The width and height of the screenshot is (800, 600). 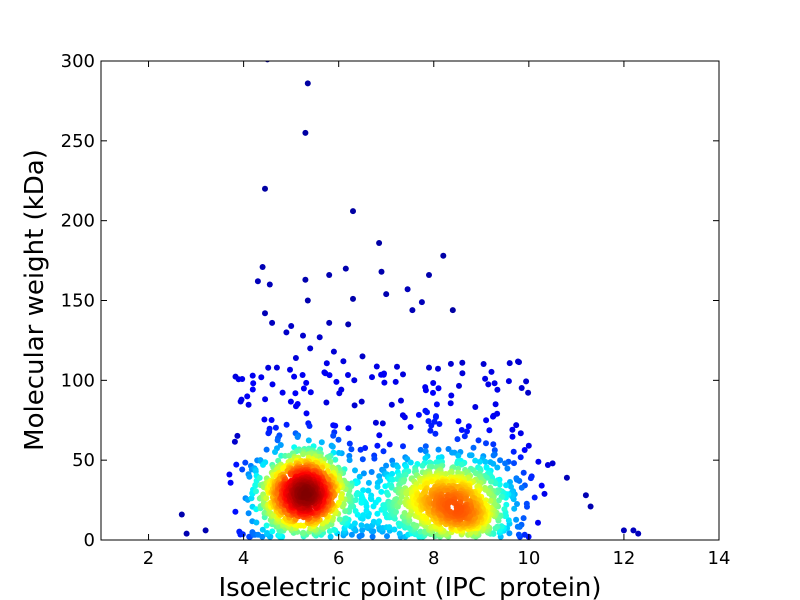 What do you see at coordinates (78, 301) in the screenshot?
I see `y-tick-label: 150` at bounding box center [78, 301].